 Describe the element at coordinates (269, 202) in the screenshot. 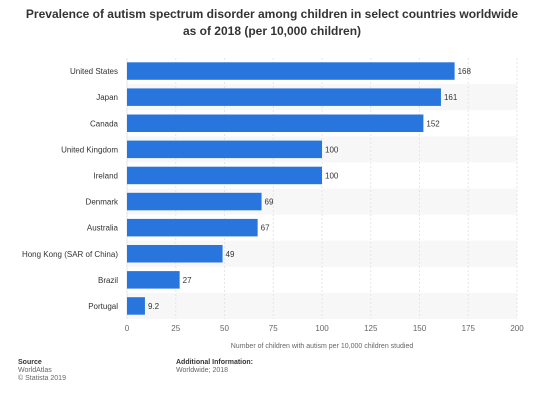

I see `bar-value-label: 69` at that location.